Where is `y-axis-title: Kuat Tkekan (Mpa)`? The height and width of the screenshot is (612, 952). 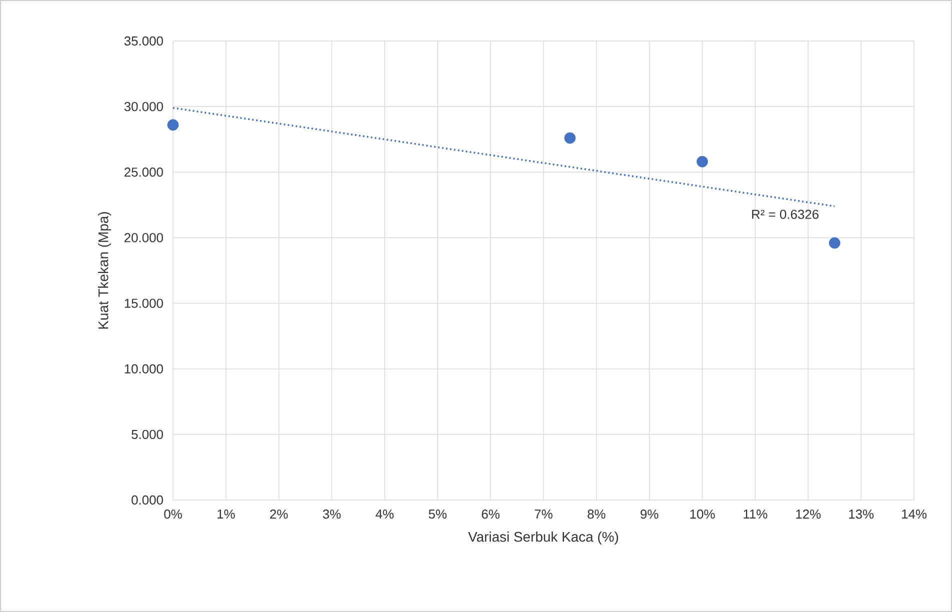
y-axis-title: Kuat Tkekan (Mpa) is located at coordinates (105, 270).